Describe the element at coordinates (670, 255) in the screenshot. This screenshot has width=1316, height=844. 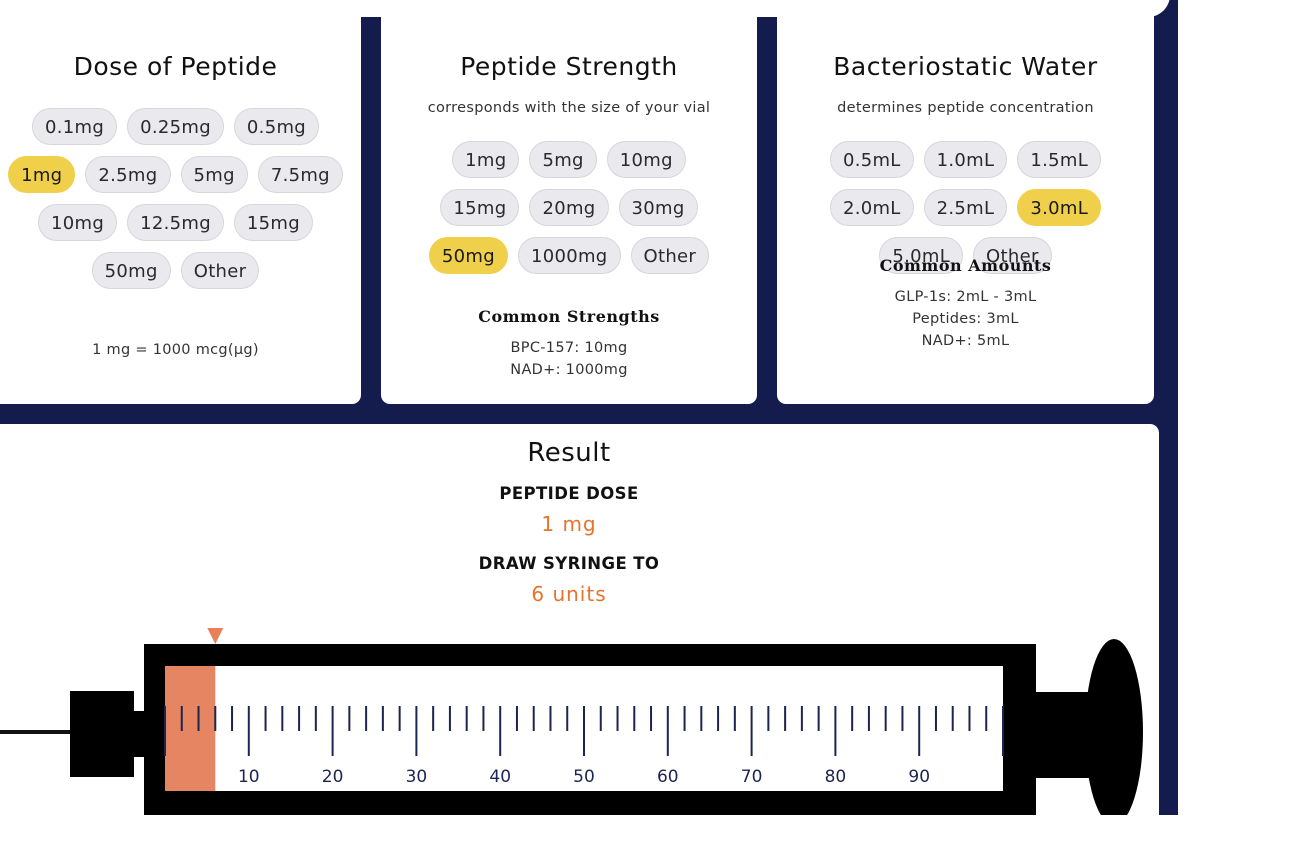
I see `strength-option: Other` at that location.